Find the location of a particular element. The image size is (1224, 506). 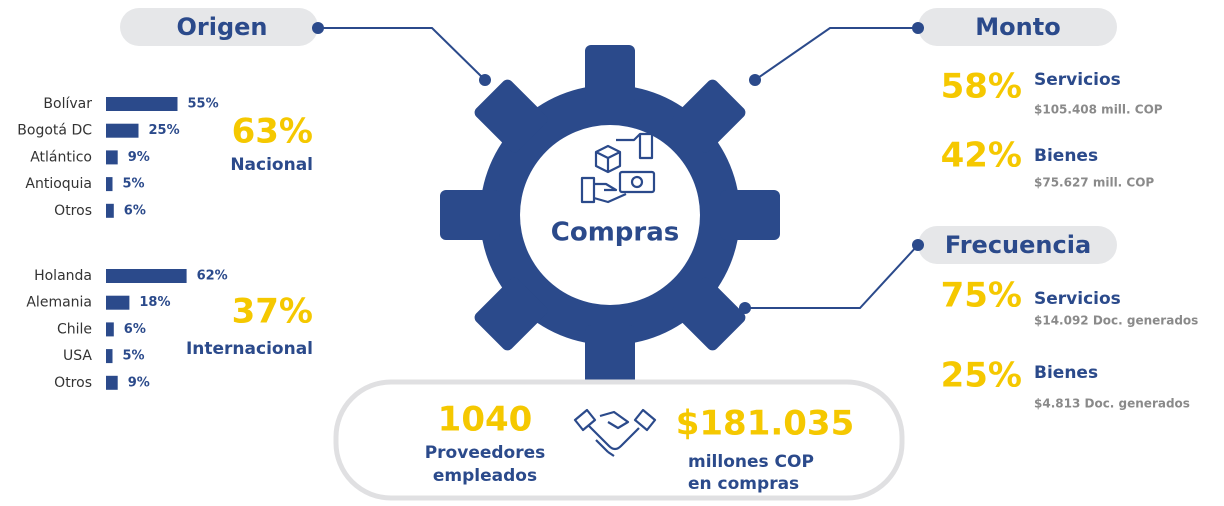

total-line: millones COP is located at coordinates (751, 462).